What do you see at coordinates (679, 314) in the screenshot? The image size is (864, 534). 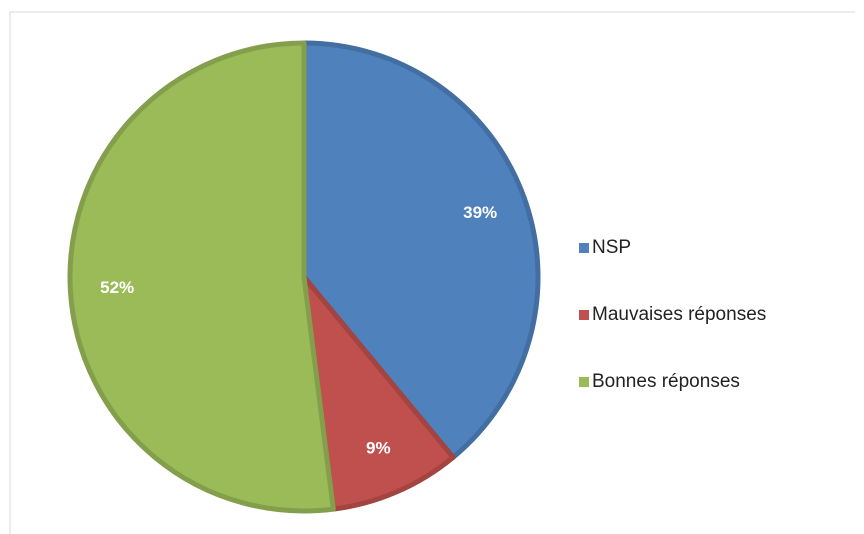 I see `legend-label: Mauvaises réponses` at bounding box center [679, 314].